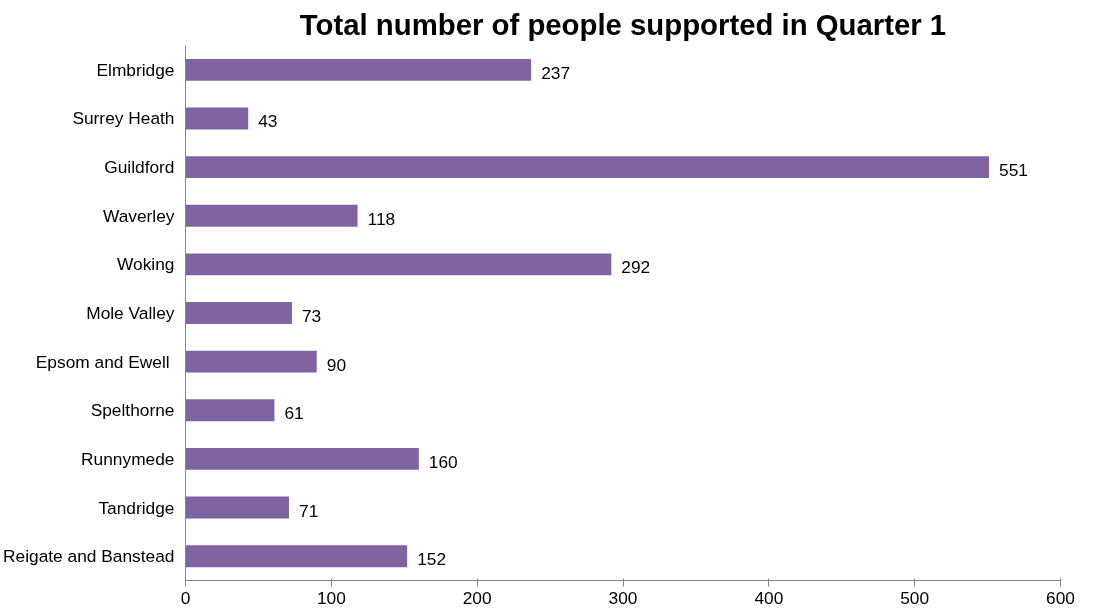 This screenshot has width=1106, height=612. I want to click on y-tick-label: Spelthorne, so click(132, 410).